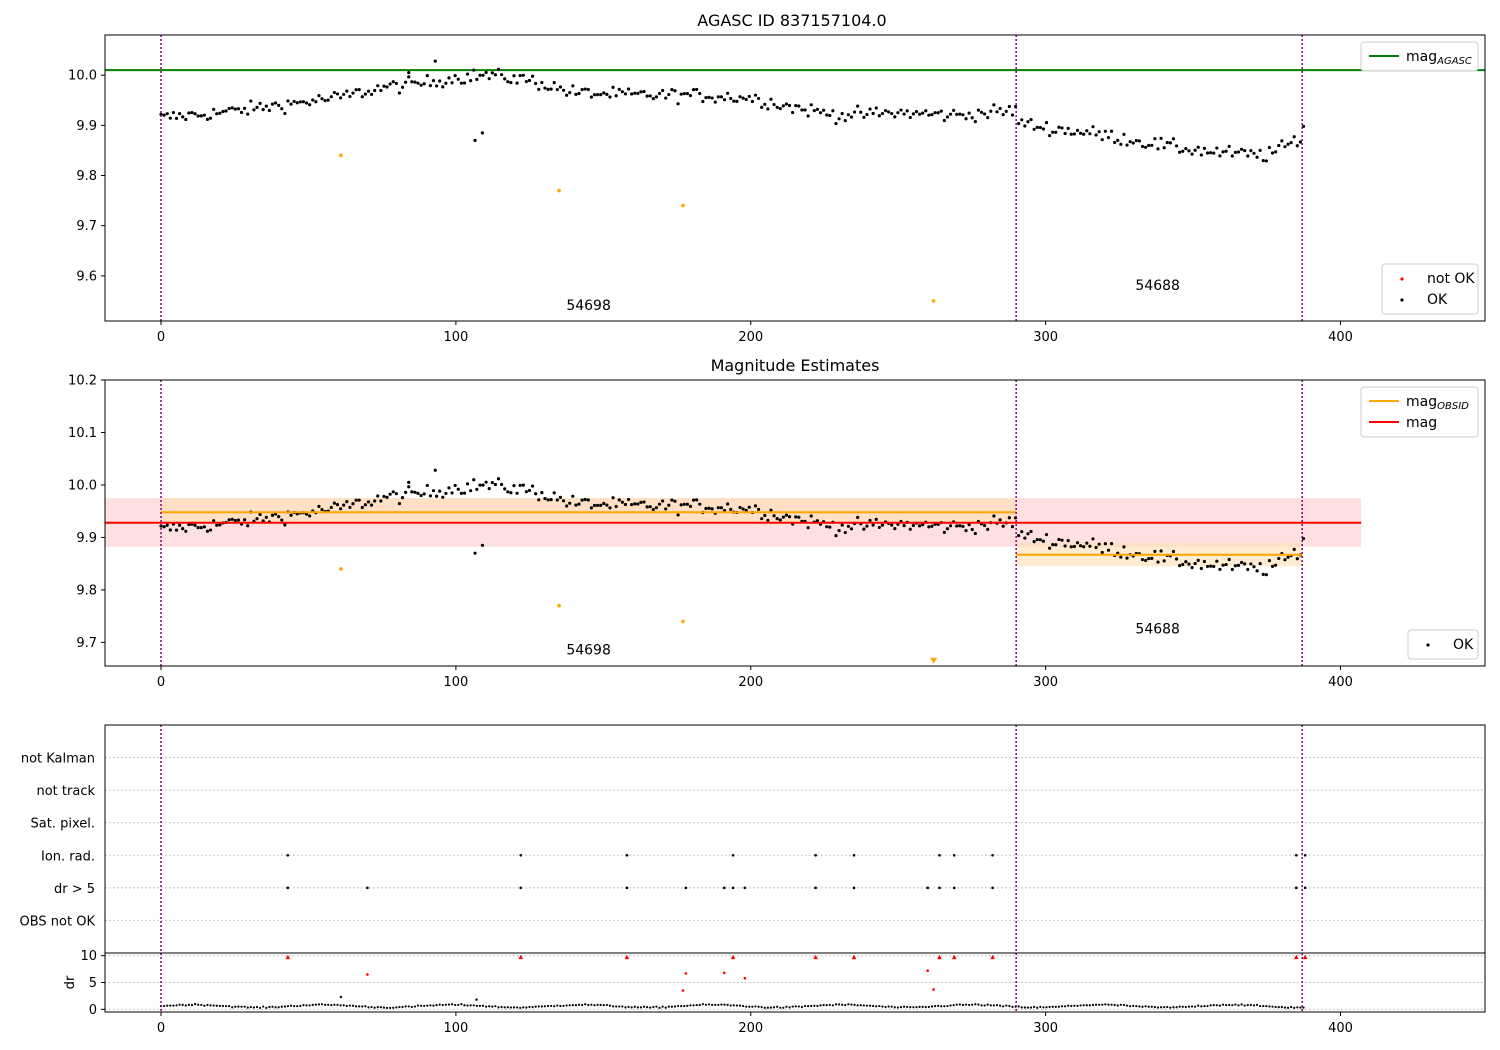 The width and height of the screenshot is (1500, 1050). Describe the element at coordinates (1419, 56) in the screenshot. I see `legend-box` at that location.